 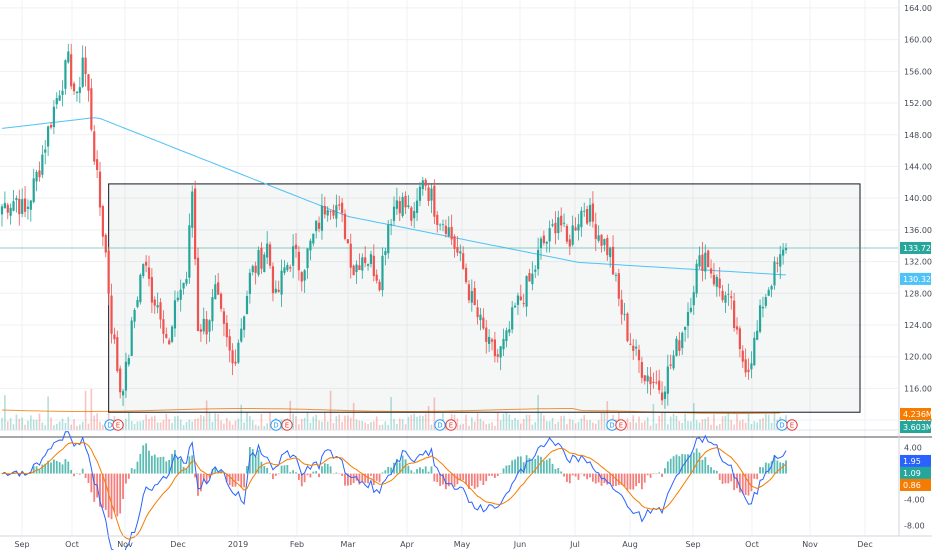 I want to click on time-tick-label: Oct, so click(x=752, y=544).